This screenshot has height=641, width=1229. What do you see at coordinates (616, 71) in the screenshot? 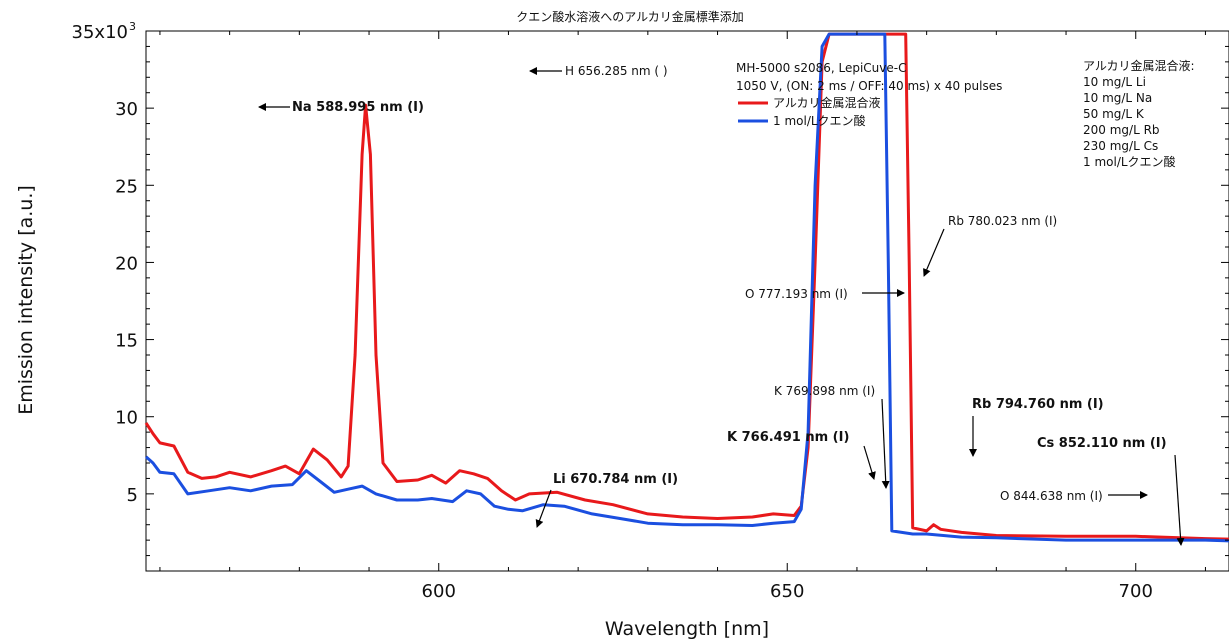
I see `annotation-label: H 656.285 nm ( )` at bounding box center [616, 71].